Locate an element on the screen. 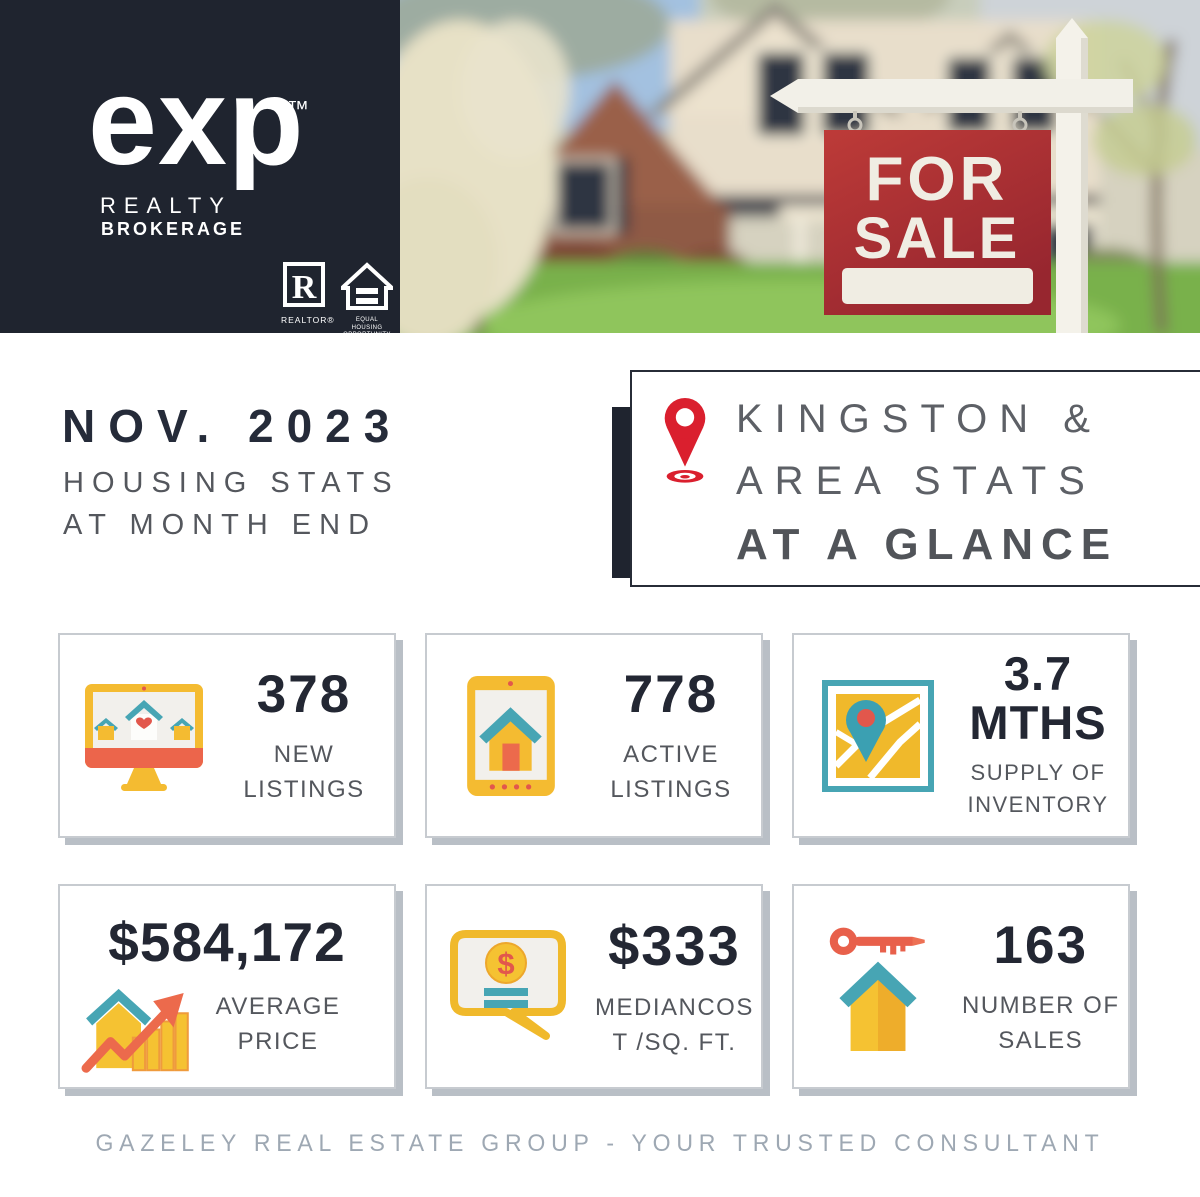  location-line-1: KINGSTON & is located at coordinates (919, 419).